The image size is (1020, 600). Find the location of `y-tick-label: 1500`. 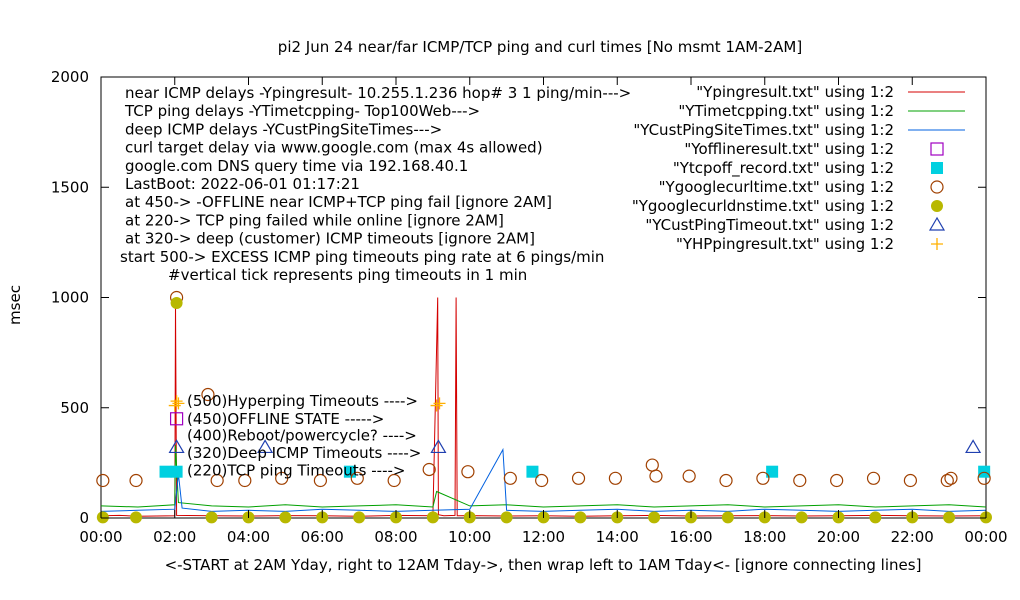

y-tick-label: 1500 is located at coordinates (70, 187).